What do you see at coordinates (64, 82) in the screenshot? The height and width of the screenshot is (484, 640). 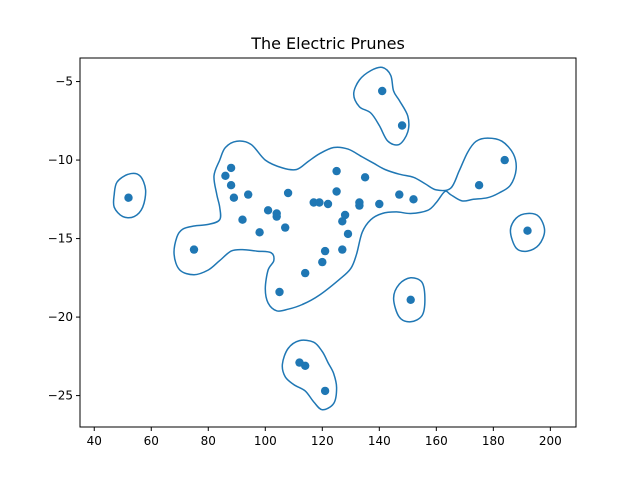 I see `y-tick-label-4: −5` at bounding box center [64, 82].